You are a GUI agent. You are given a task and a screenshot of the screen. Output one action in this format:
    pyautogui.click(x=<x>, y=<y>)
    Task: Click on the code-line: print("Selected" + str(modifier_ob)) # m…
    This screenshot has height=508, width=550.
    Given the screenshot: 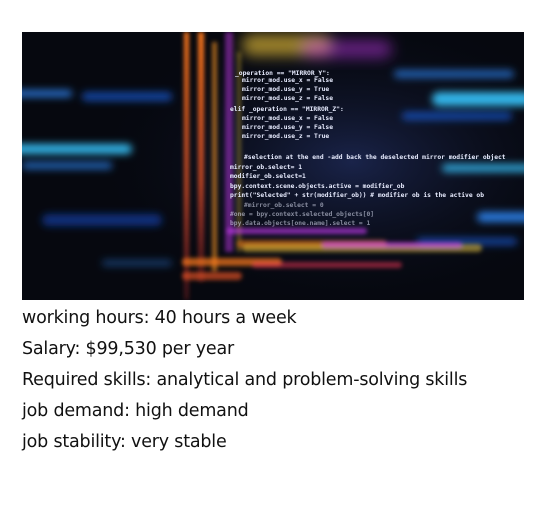 What is the action you would take?
    pyautogui.click(x=357, y=195)
    